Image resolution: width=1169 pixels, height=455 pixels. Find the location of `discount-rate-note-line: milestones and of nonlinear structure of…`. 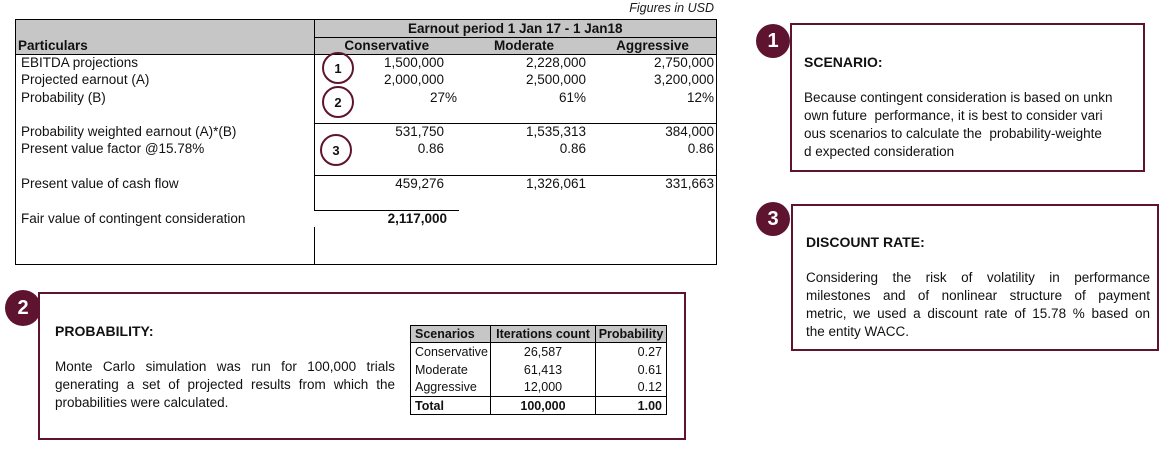

discount-rate-note-line: milestones and of nonlinear structure of… is located at coordinates (978, 295).